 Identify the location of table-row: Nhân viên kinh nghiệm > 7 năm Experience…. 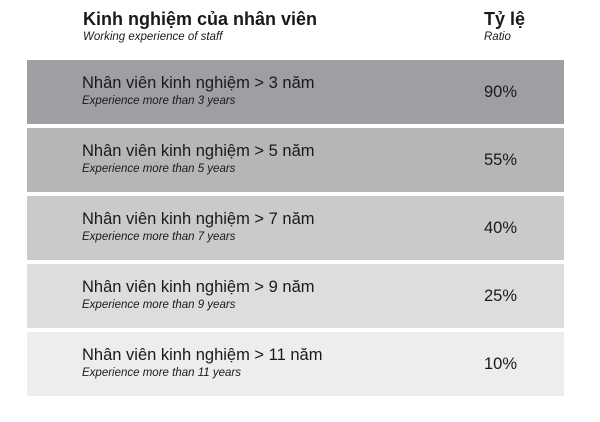
(295, 228).